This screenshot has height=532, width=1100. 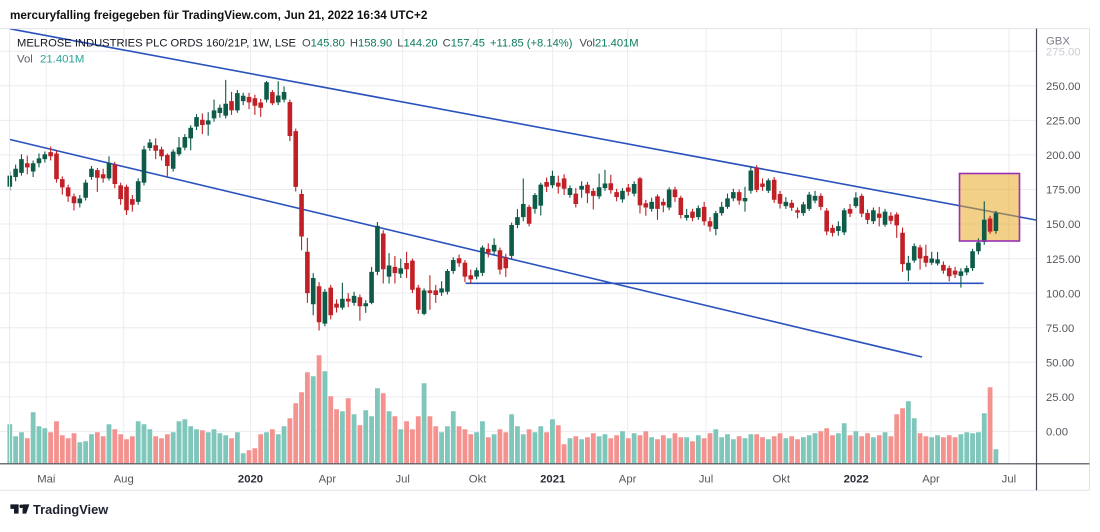 I want to click on svg-text: GBX, so click(x=1058, y=41).